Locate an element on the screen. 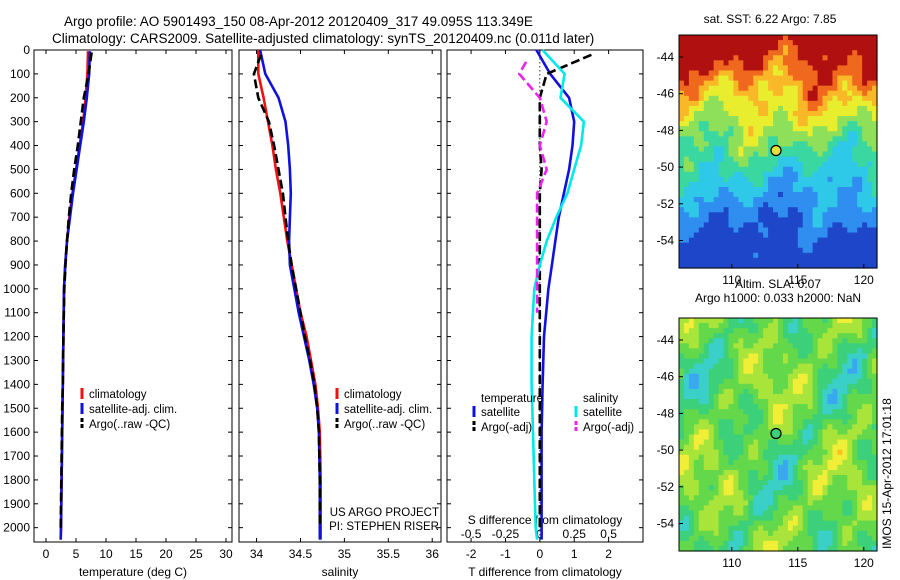 This screenshot has height=580, width=900. y-tick-label: 800 is located at coordinates (20, 241).